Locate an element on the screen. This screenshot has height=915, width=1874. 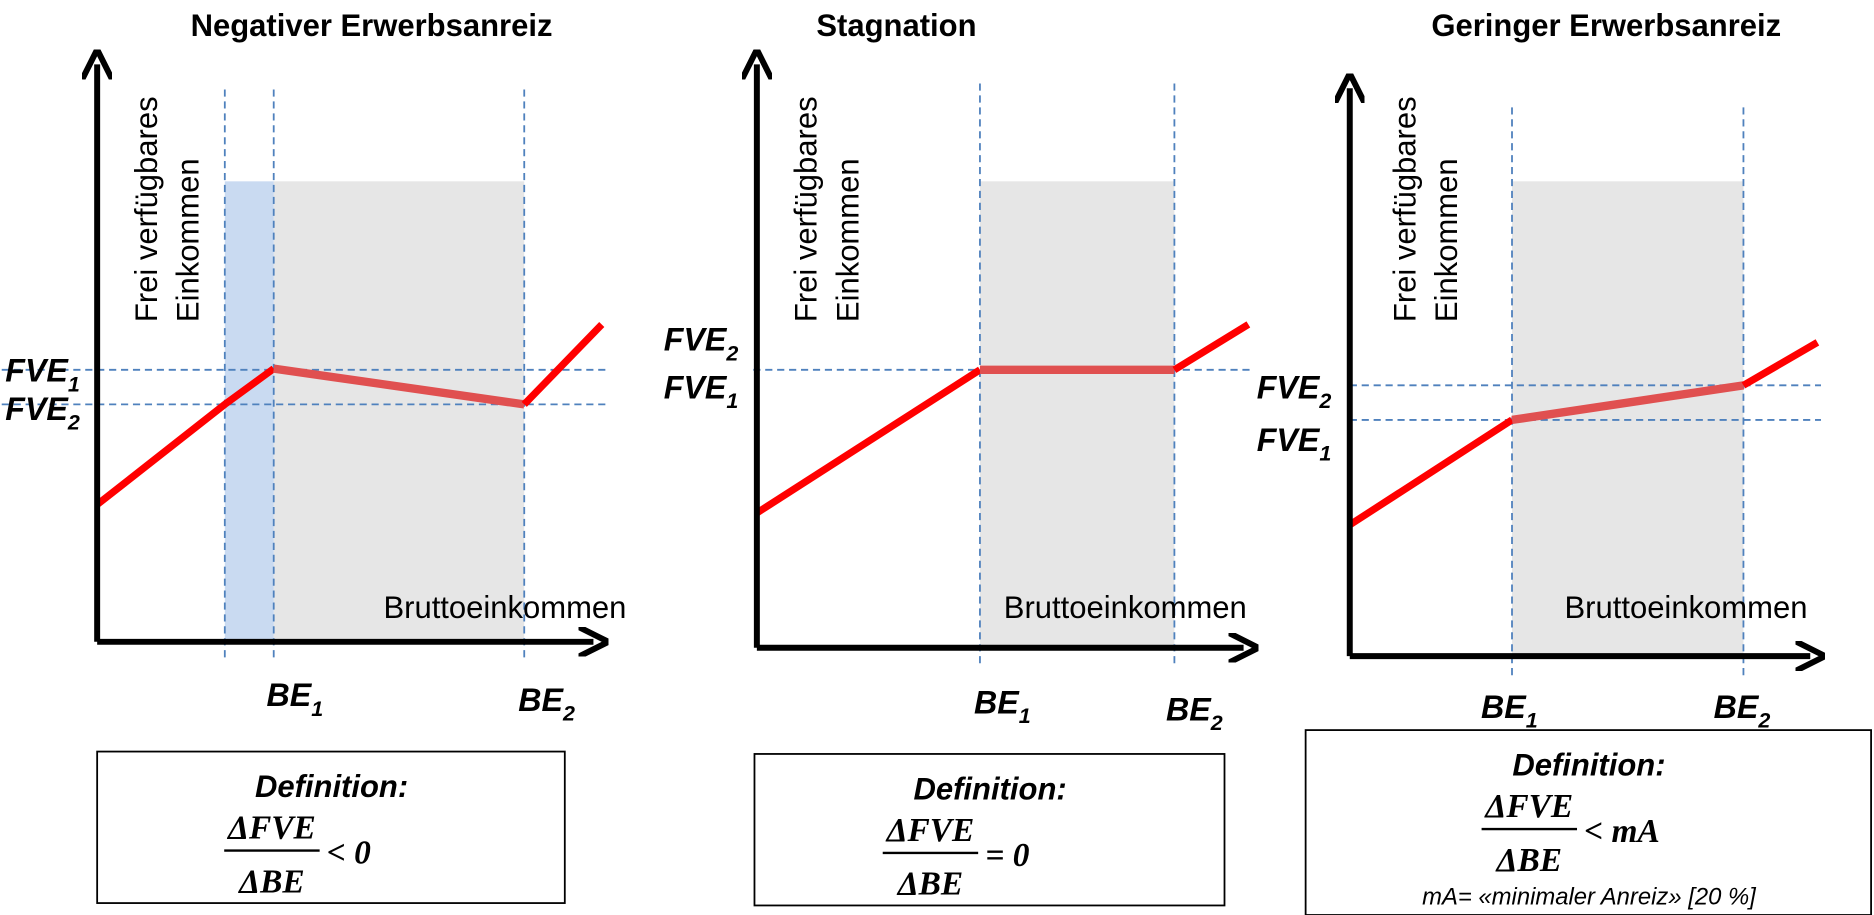
panel-title: Negativer Erwerbsanreiz is located at coordinates (372, 25).